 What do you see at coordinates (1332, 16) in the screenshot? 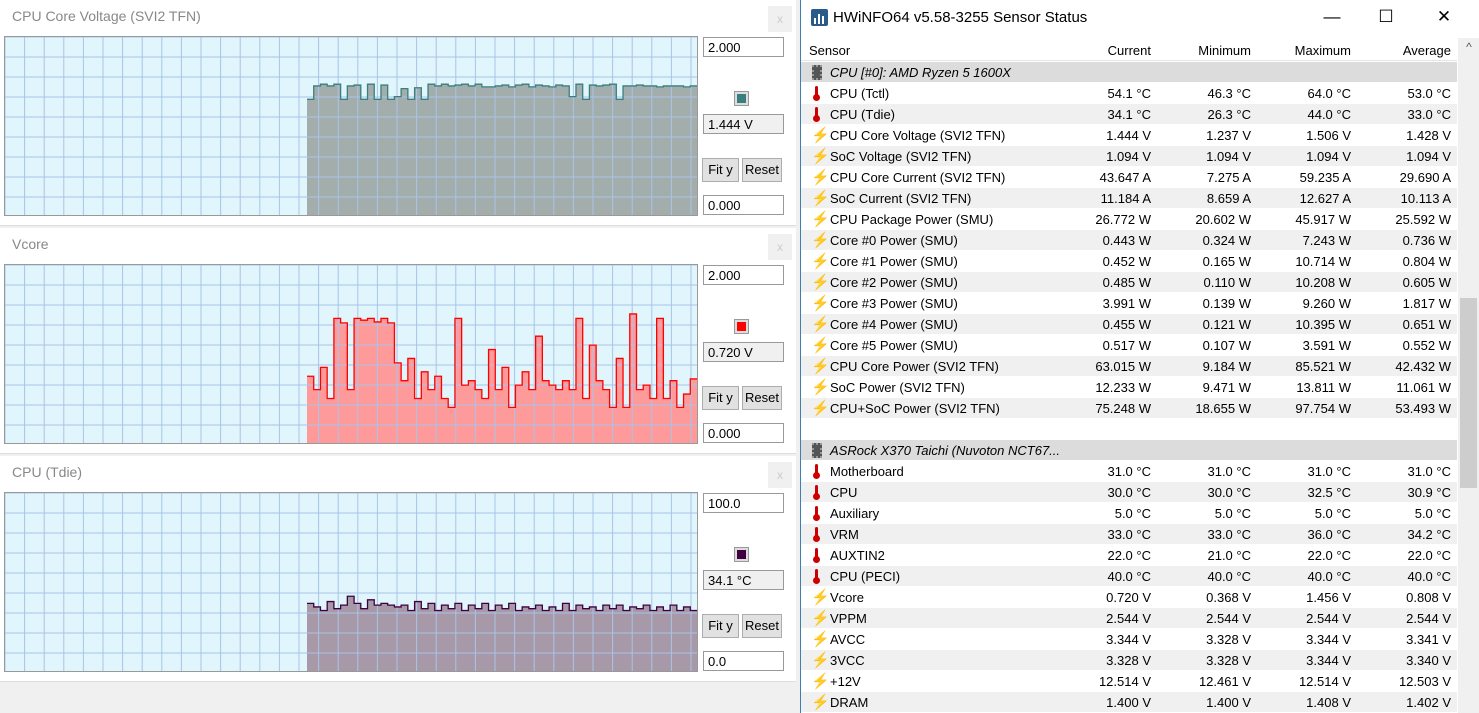
I see `minimize-button: —` at bounding box center [1332, 16].